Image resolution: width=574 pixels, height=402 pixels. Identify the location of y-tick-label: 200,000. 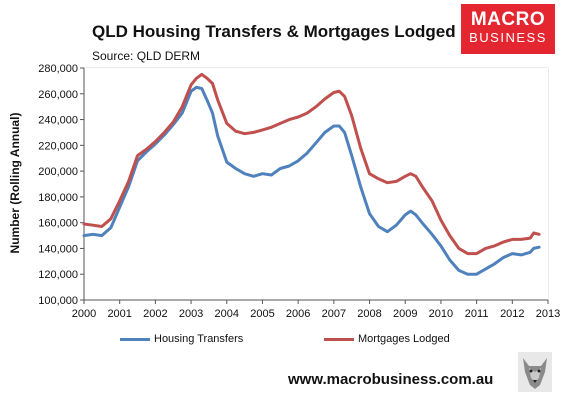
(58, 172).